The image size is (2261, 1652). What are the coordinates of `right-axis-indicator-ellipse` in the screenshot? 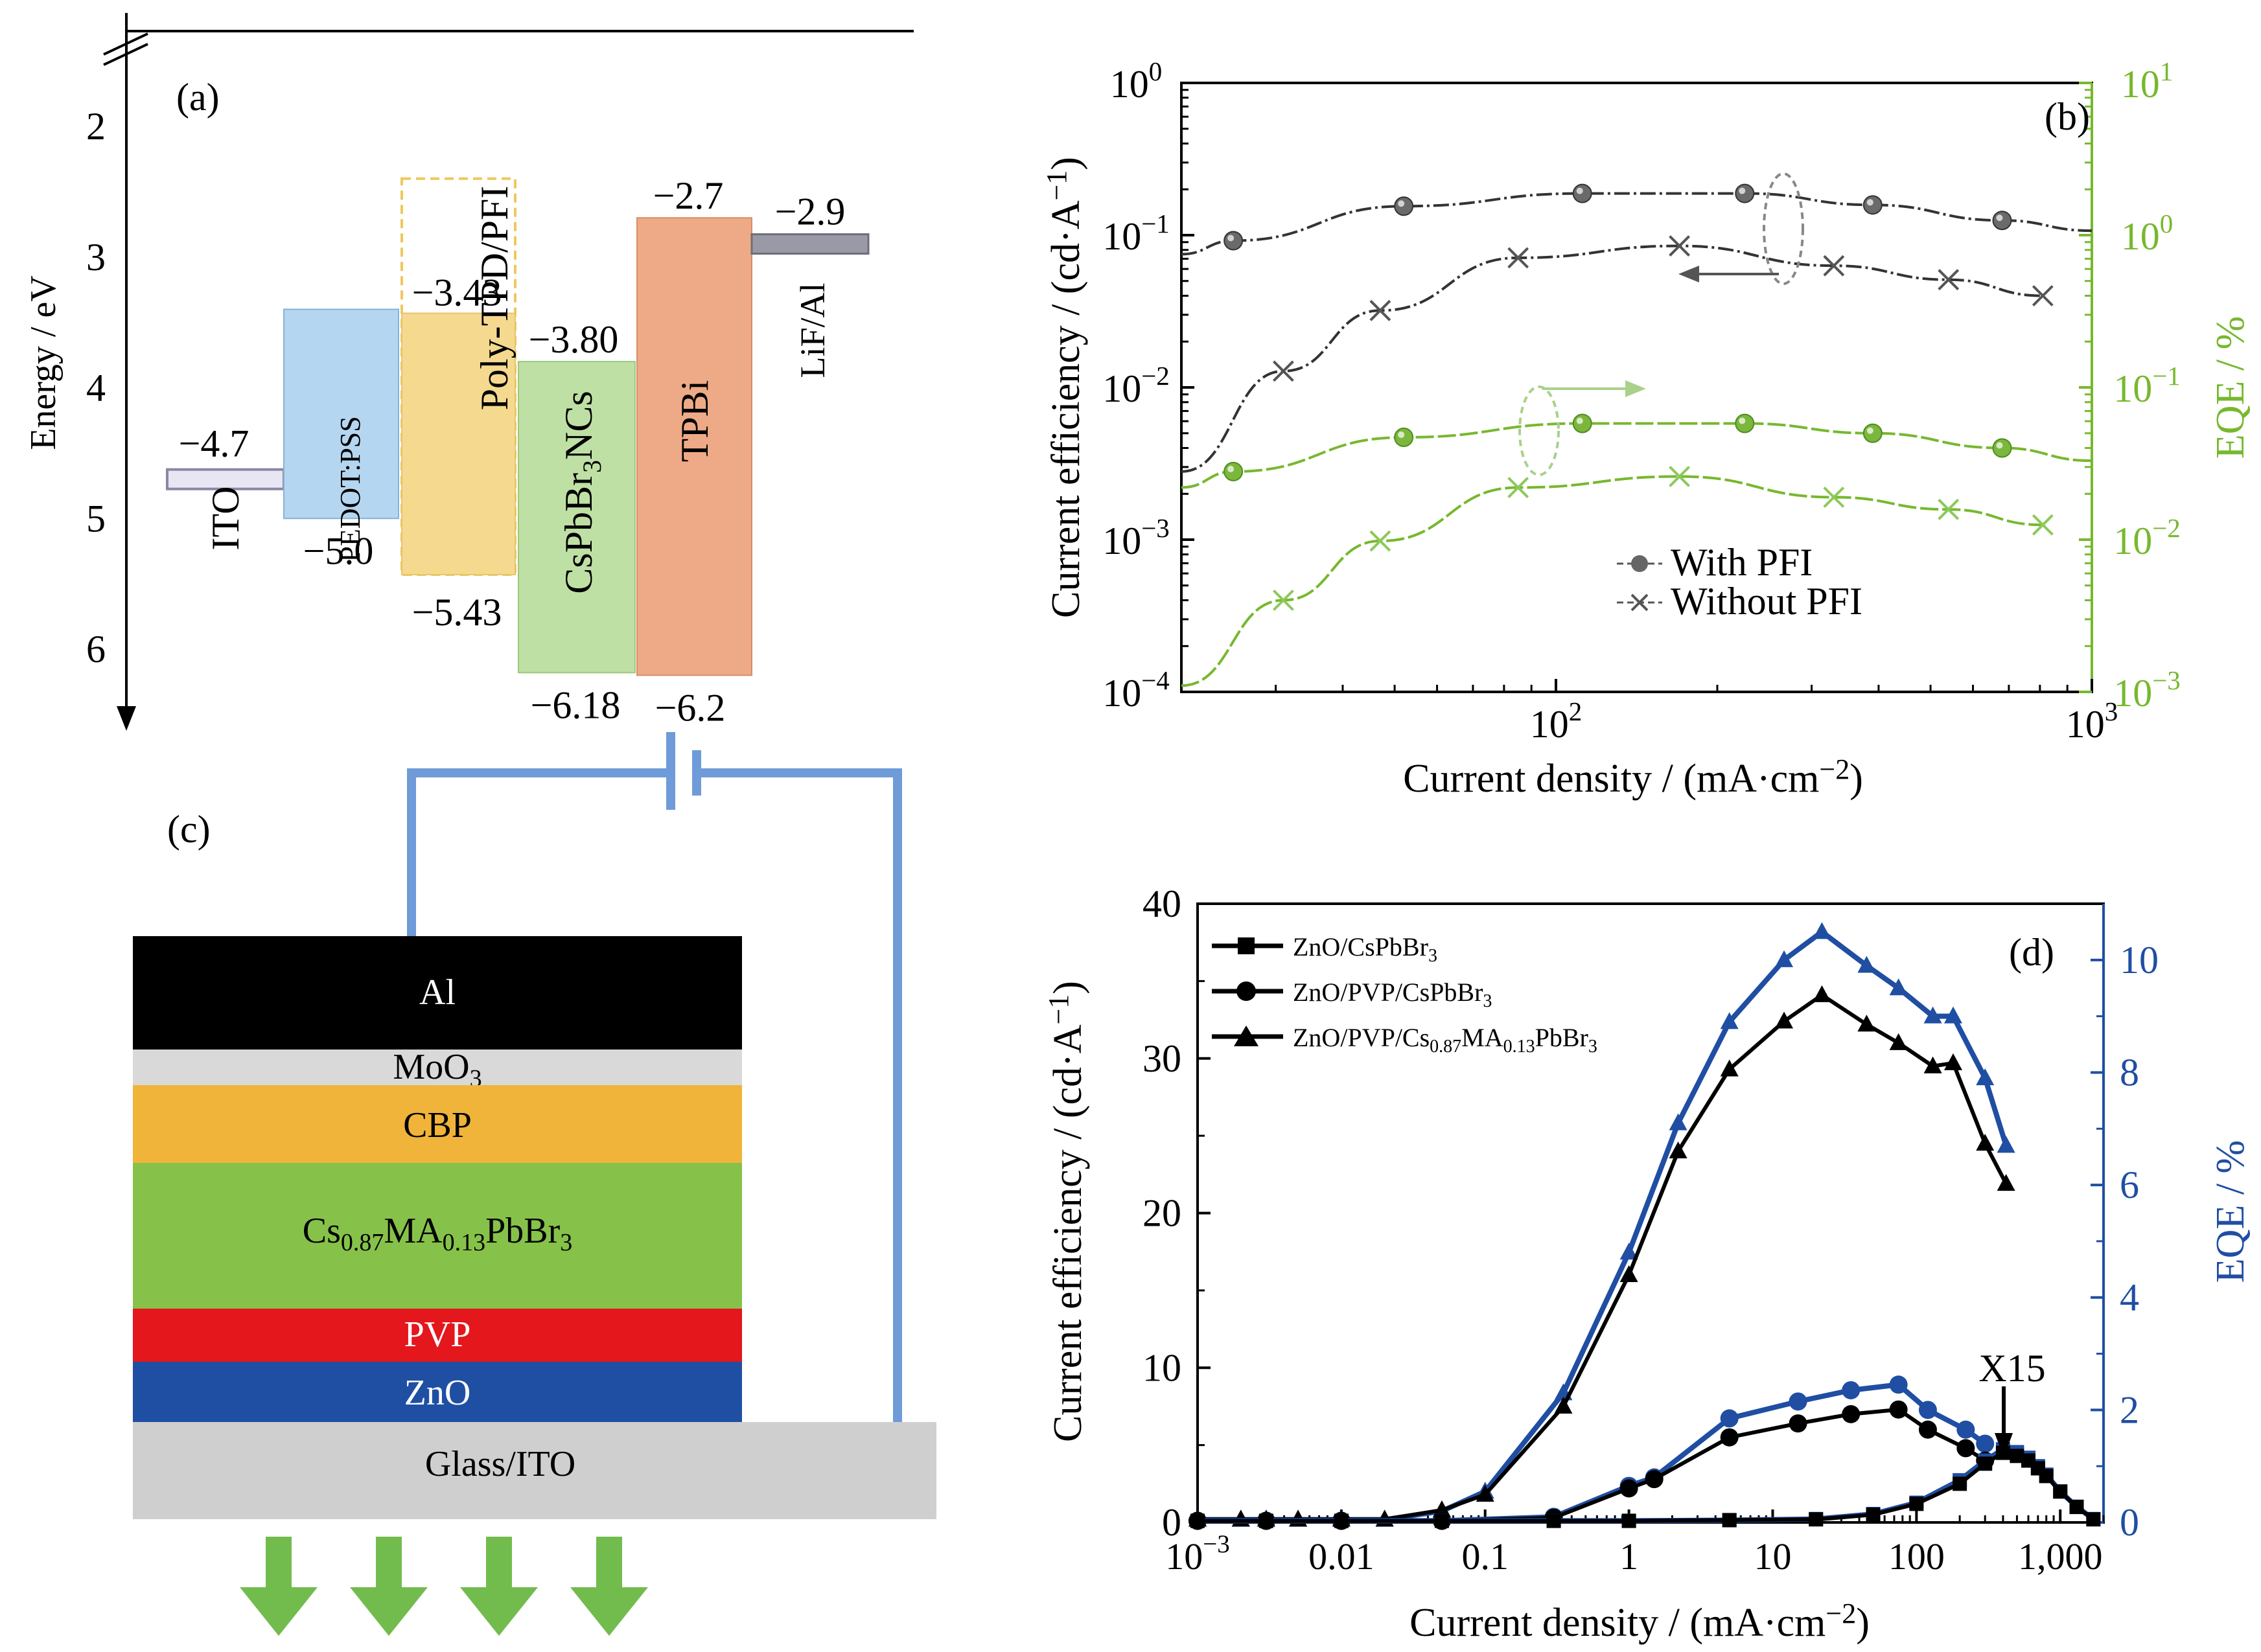 It's located at (1539, 430).